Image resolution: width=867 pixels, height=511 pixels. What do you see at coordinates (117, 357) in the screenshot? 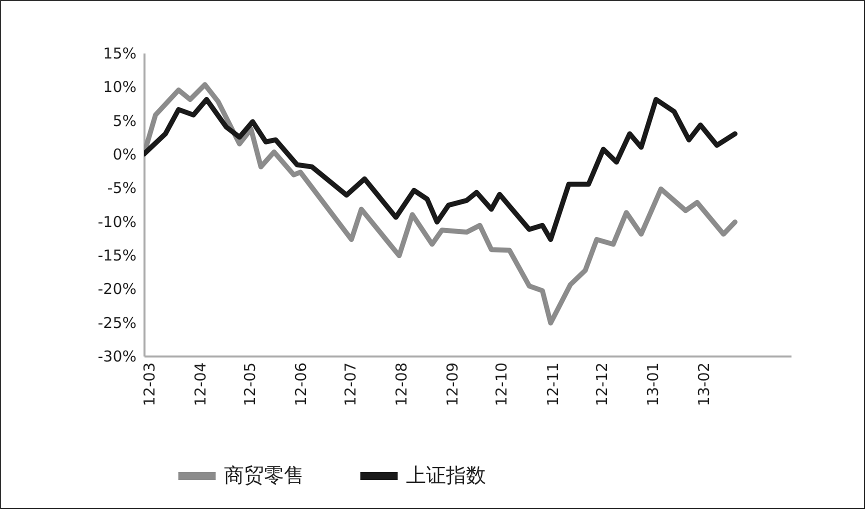
I see `y-tick-label: -30%` at bounding box center [117, 357].